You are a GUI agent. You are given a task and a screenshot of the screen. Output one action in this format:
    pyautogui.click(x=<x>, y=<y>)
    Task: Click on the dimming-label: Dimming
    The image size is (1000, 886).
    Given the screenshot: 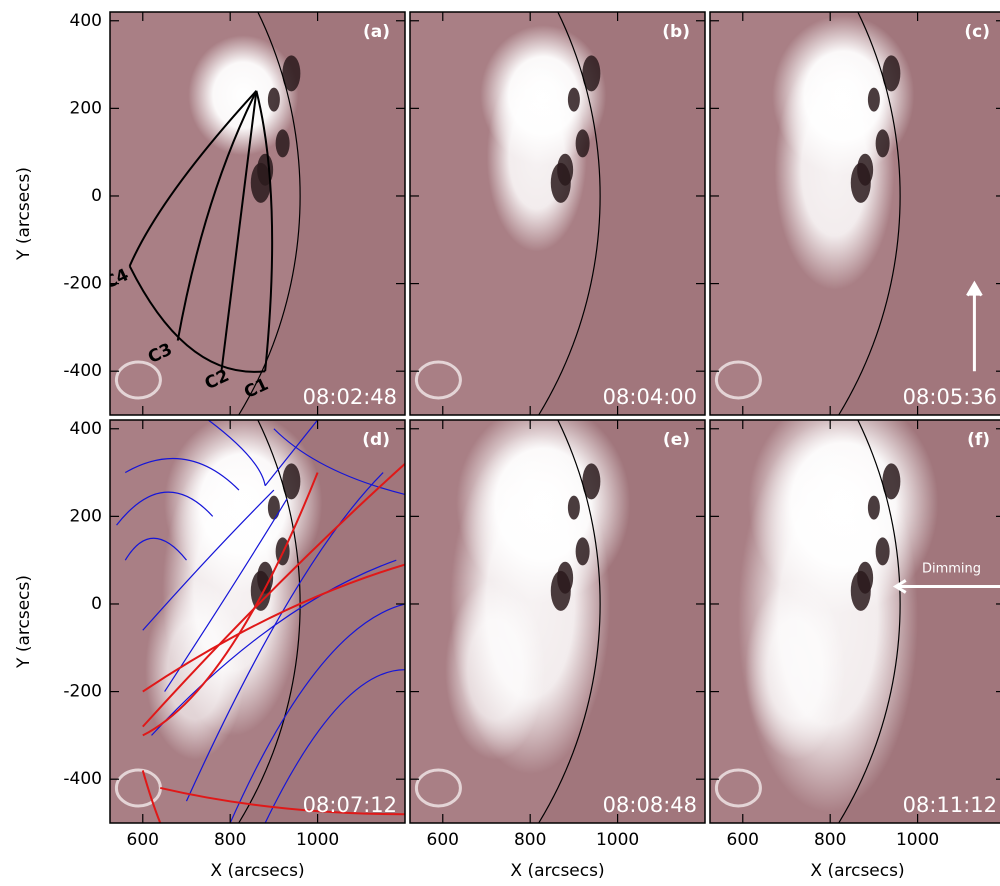 What is the action you would take?
    pyautogui.click(x=951, y=568)
    